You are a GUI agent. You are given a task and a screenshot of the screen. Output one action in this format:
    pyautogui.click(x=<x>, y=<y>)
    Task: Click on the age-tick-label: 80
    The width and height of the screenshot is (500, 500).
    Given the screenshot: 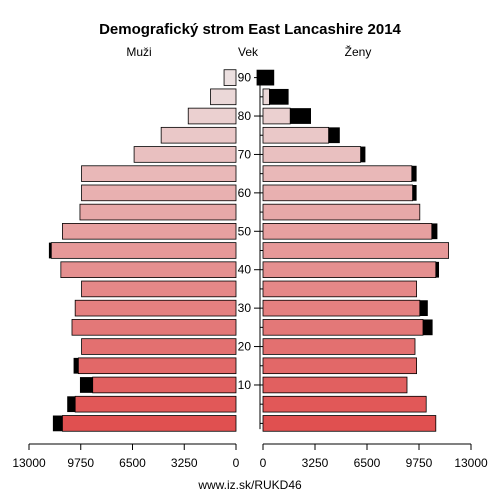 What is the action you would take?
    pyautogui.click(x=245, y=116)
    